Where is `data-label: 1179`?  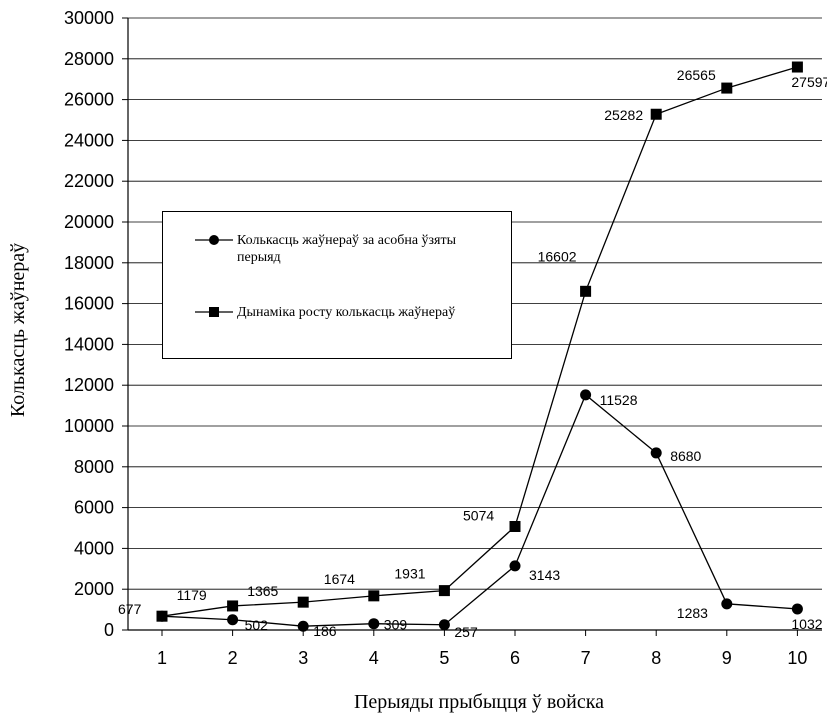
data-label: 1179 is located at coordinates (192, 595).